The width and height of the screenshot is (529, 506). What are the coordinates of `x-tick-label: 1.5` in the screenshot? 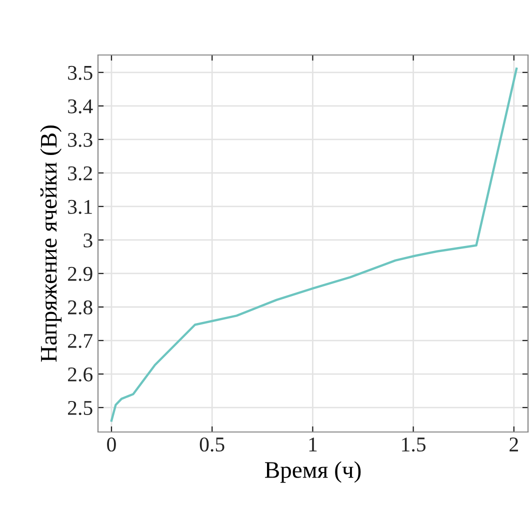 It's located at (414, 445).